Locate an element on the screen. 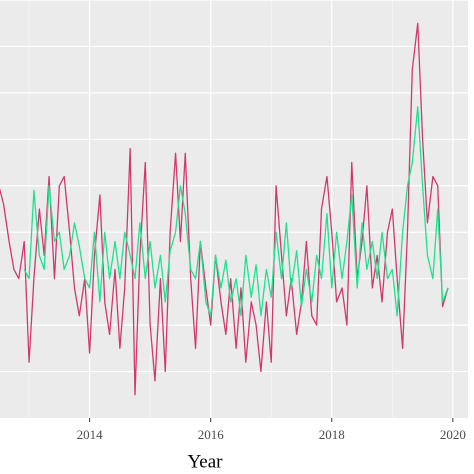 Image resolution: width=474 pixels, height=474 pixels. axis: 2014 2016 2018 2020 is located at coordinates (271, 430).